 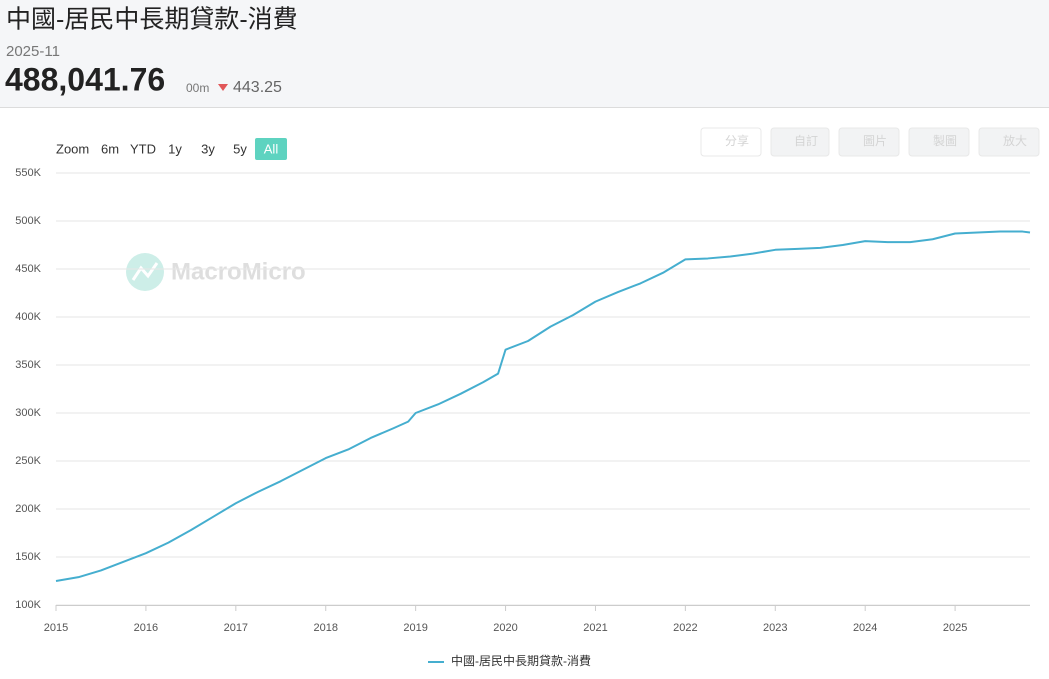 What do you see at coordinates (28, 461) in the screenshot?
I see `y-tick-label: 250K` at bounding box center [28, 461].